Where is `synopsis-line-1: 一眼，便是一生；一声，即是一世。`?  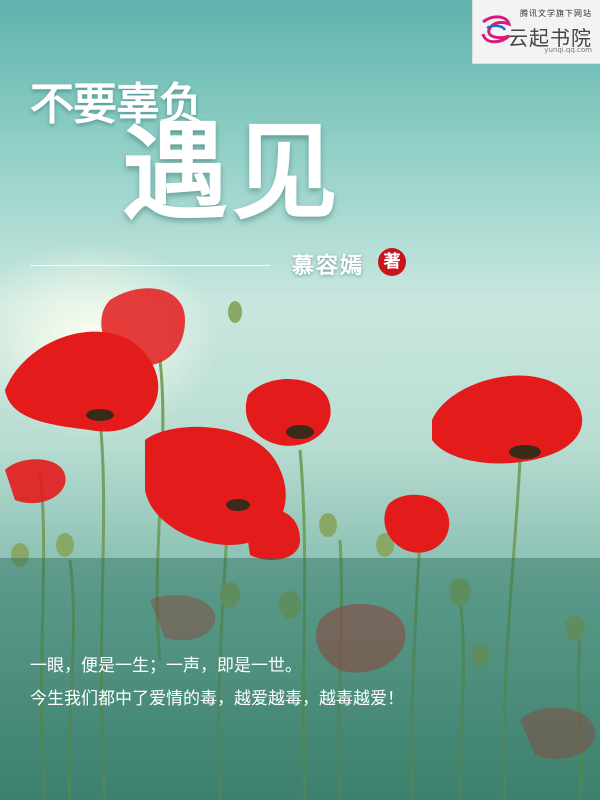 synopsis-line-1: 一眼，便是一生；一声，即是一世。 is located at coordinates (166, 666).